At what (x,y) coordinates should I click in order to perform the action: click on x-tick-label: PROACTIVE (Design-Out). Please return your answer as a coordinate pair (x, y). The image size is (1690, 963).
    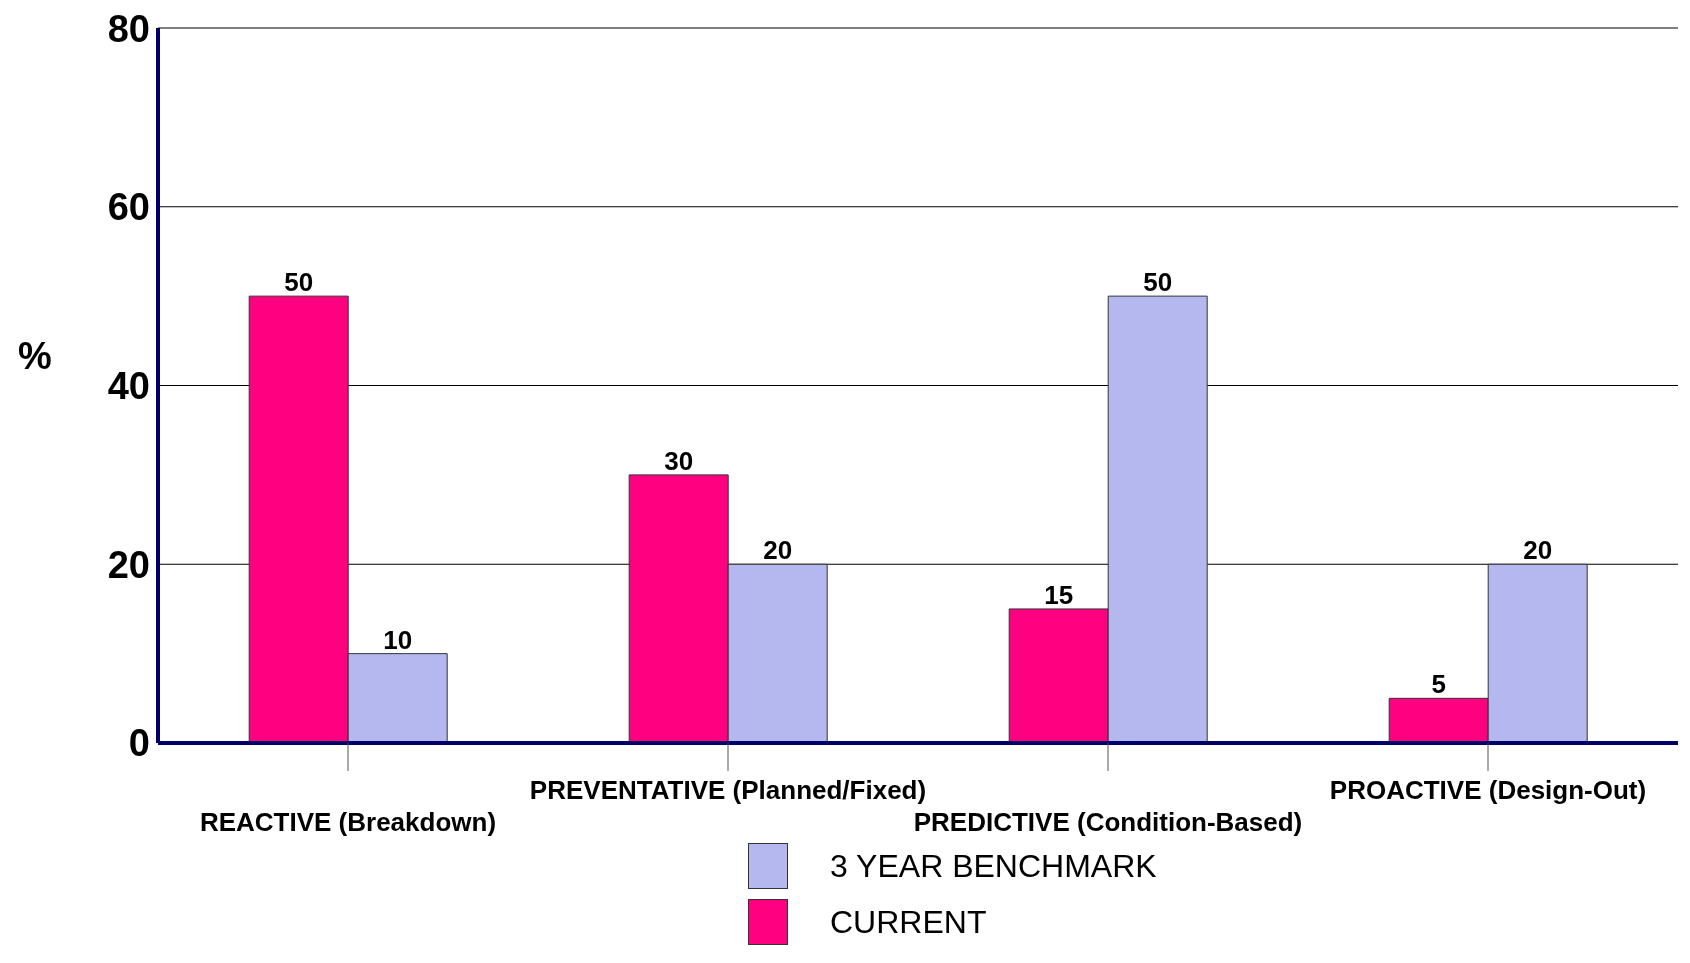
    Looking at the image, I should click on (1488, 790).